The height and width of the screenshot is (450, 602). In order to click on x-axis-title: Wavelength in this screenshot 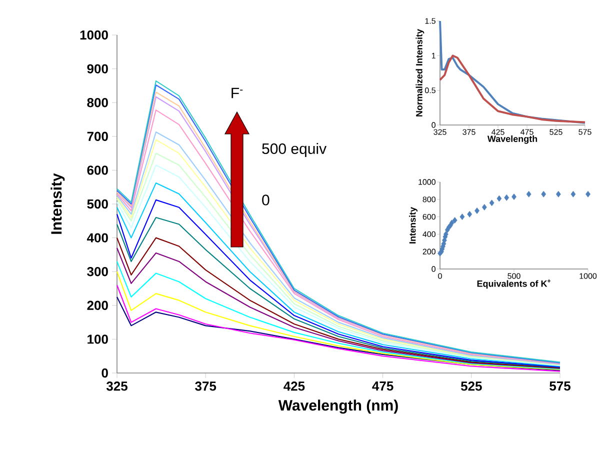, I will do `click(512, 139)`.